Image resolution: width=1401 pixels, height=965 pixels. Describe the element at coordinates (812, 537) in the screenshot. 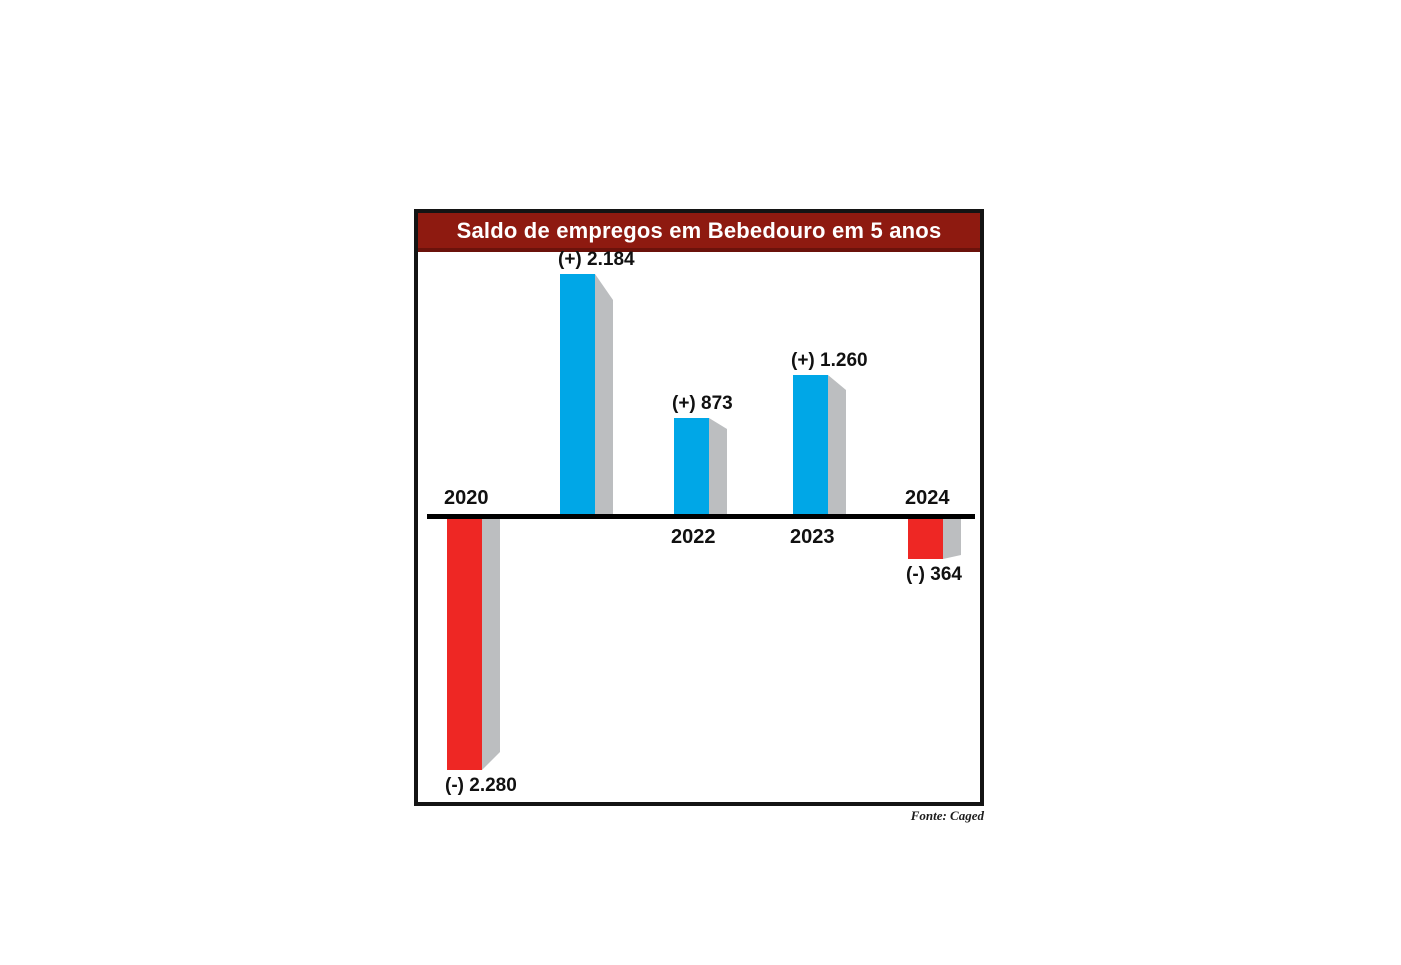

I see `bar-year-label: 2023` at that location.